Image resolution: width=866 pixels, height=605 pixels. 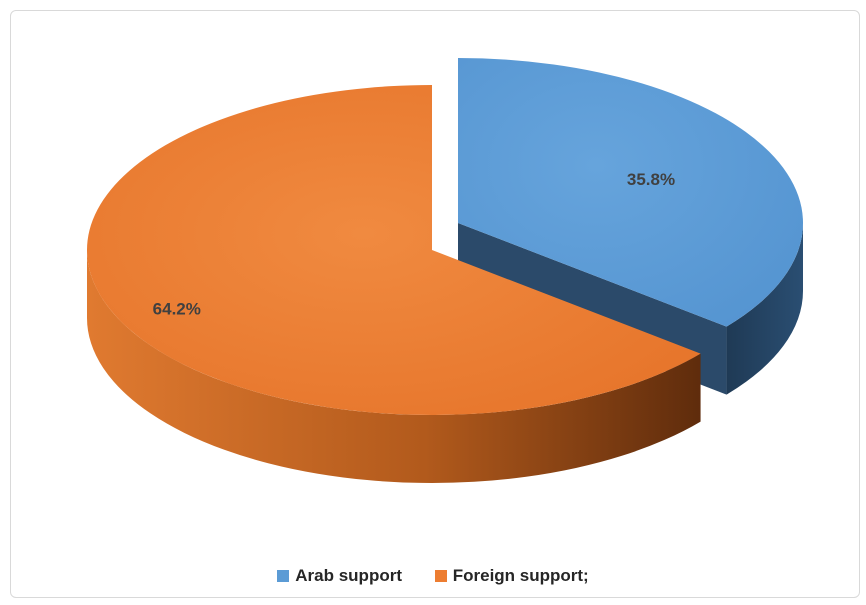 I want to click on legend-swatch-arab-support, so click(x=283, y=576).